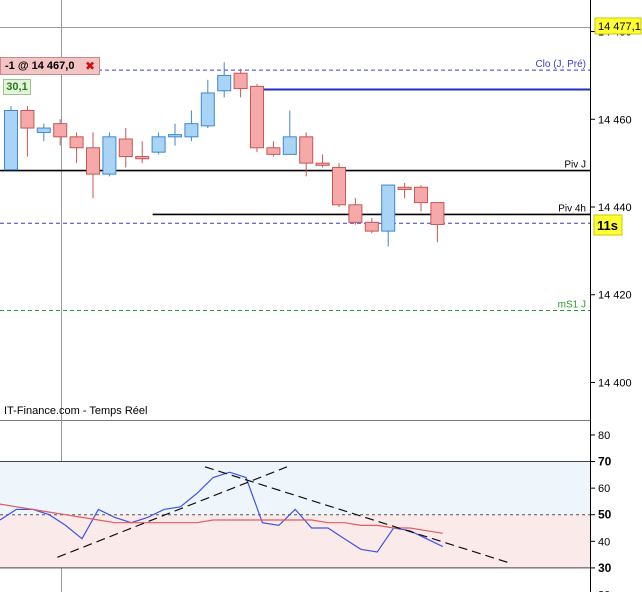 The image size is (642, 592). I want to click on countdown-badge, so click(608, 225).